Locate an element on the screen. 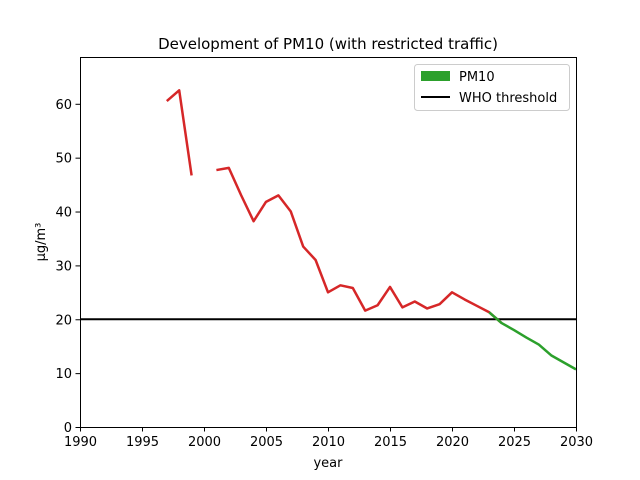 This screenshot has width=640, height=480. y-tick-label: 0 is located at coordinates (68, 428).